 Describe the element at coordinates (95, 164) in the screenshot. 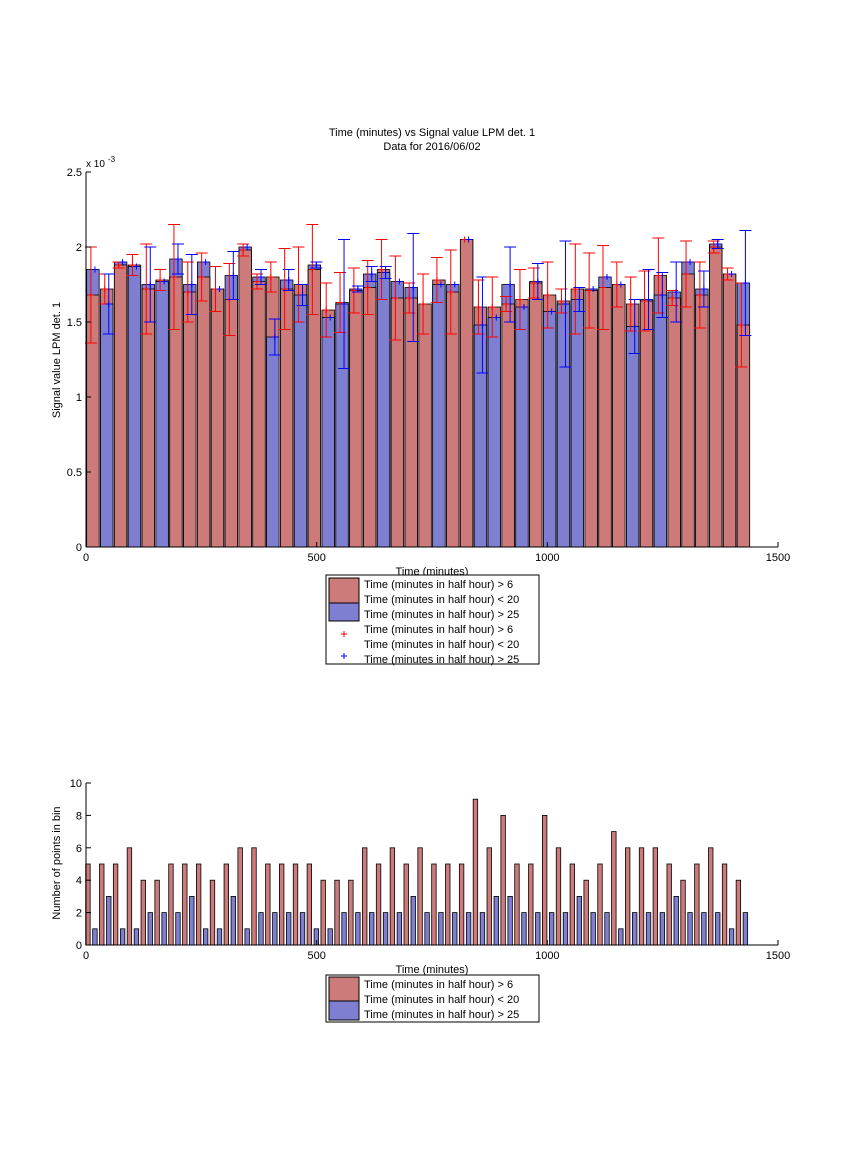

I see `y-exponent-base: x 10` at that location.